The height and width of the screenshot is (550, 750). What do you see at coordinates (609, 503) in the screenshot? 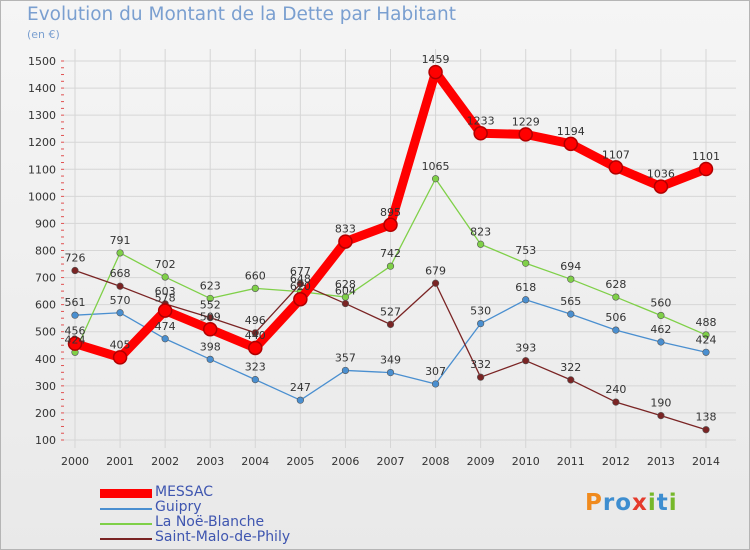
I see `logo-letter: r` at bounding box center [609, 503].